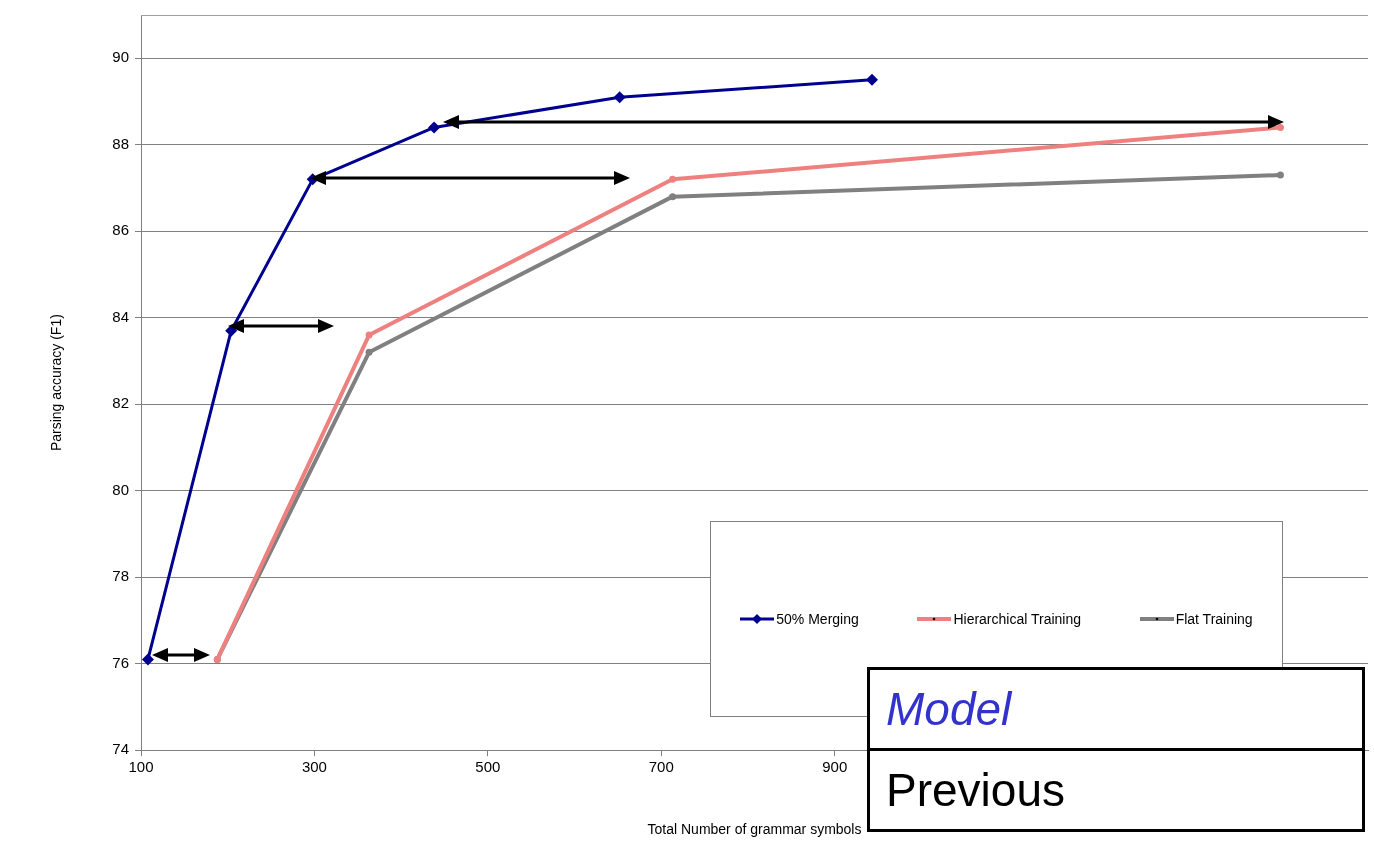  I want to click on y-tick-label: 80, so click(120, 489).